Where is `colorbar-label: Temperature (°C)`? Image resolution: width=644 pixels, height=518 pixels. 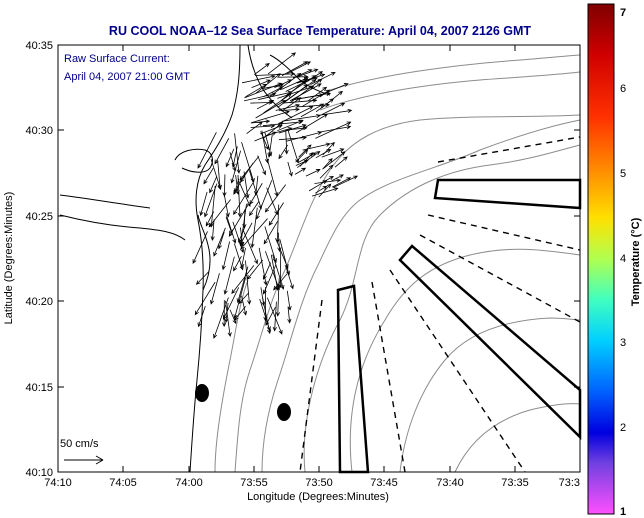 colorbar-label: Temperature (°C) is located at coordinates (636, 261).